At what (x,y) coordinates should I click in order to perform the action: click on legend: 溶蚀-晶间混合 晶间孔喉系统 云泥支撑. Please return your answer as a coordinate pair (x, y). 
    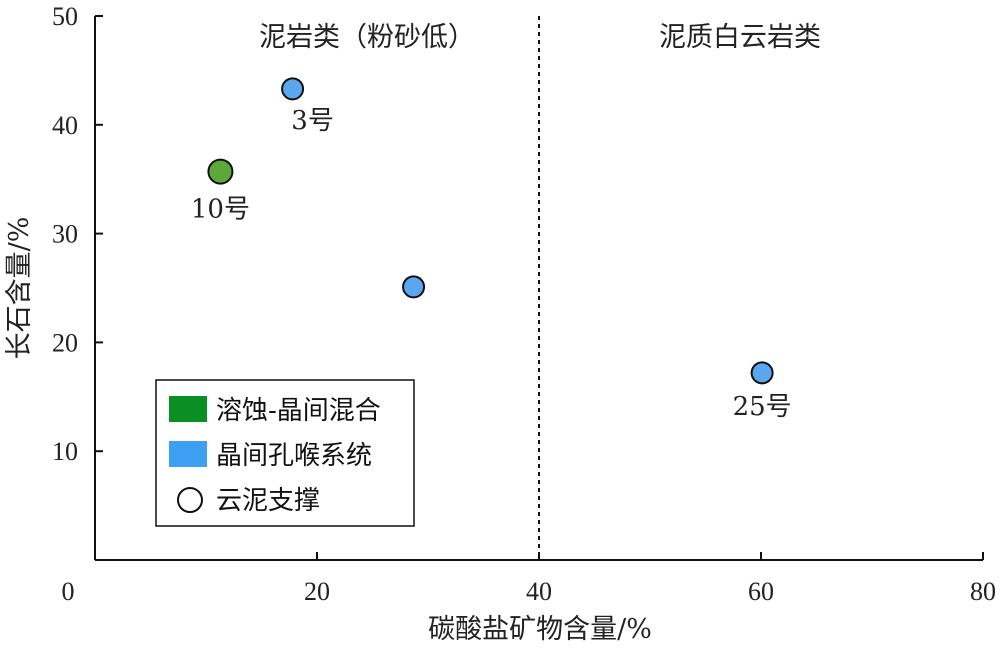
    Looking at the image, I should click on (285, 453).